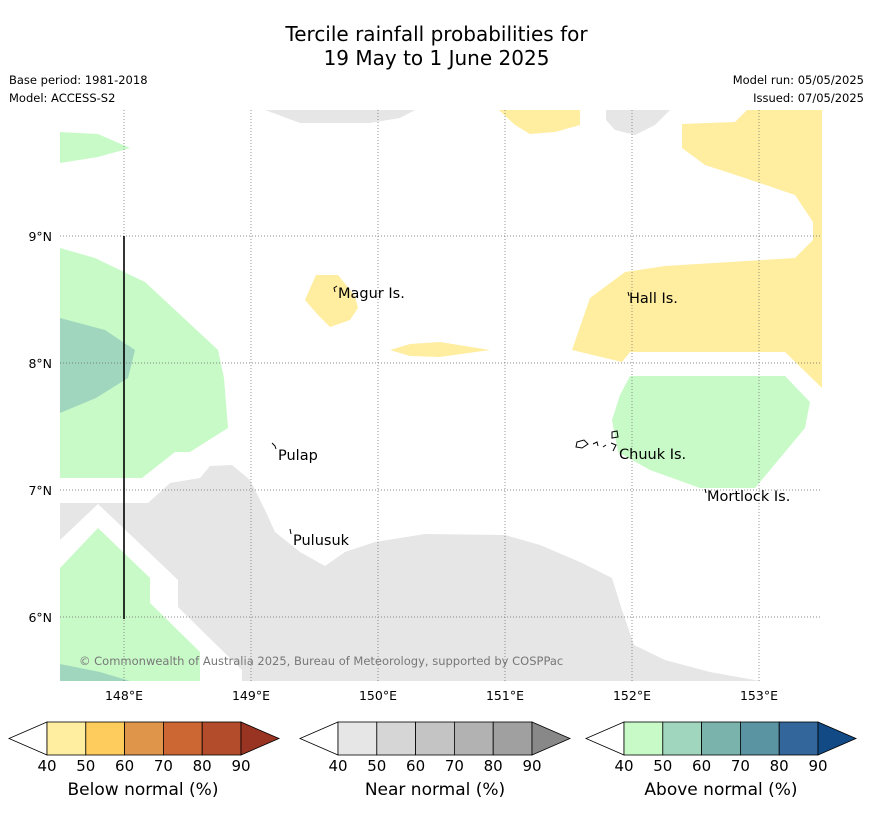  Describe the element at coordinates (46, 766) in the screenshot. I see `colorbar-below-tick: 40` at that location.